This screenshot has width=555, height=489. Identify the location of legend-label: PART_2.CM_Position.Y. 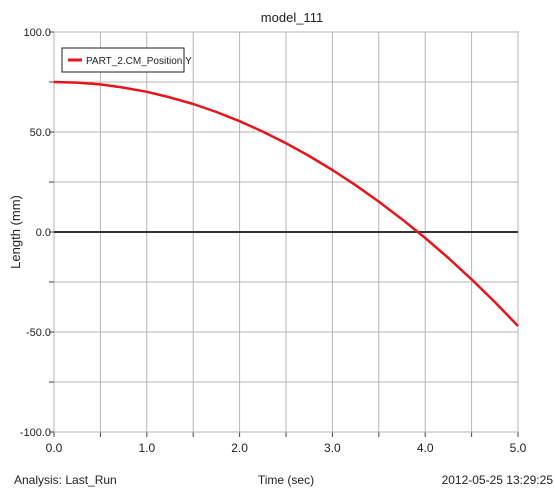
(139, 61).